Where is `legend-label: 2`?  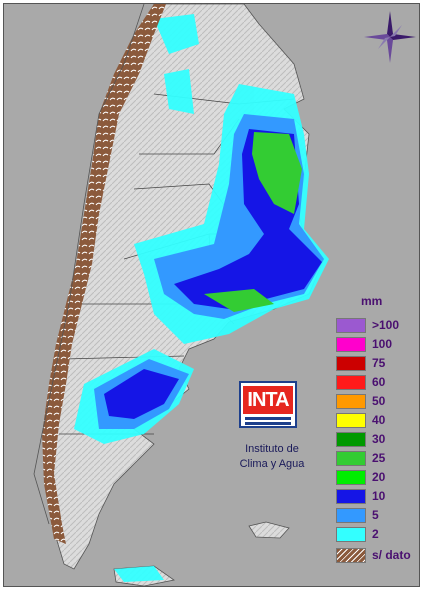 legend-label: 2 is located at coordinates (375, 534).